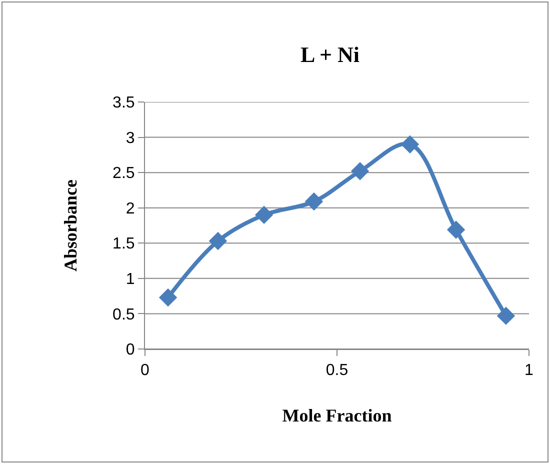  What do you see at coordinates (130, 209) in the screenshot?
I see `y-tick-label: 2` at bounding box center [130, 209].